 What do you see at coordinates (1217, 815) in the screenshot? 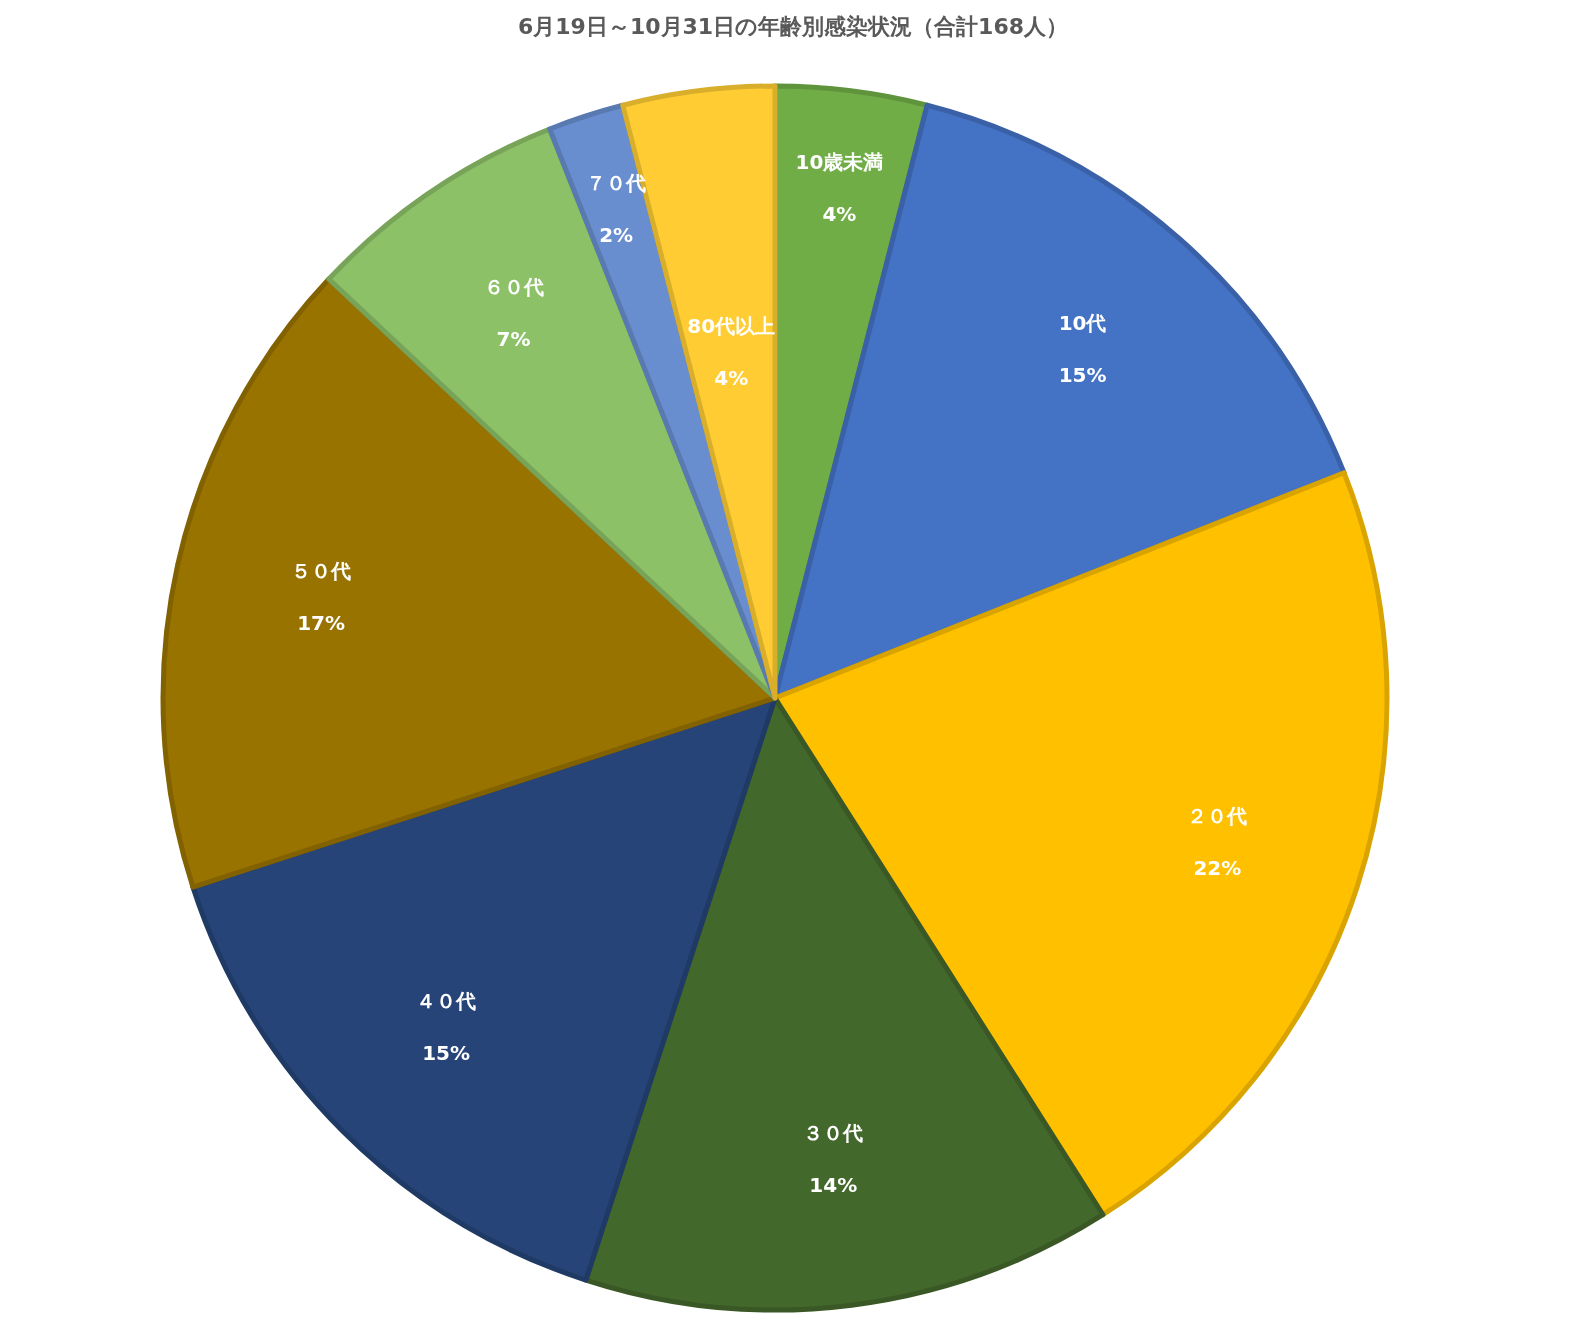
I see `slice-label: ２０代` at bounding box center [1217, 815].